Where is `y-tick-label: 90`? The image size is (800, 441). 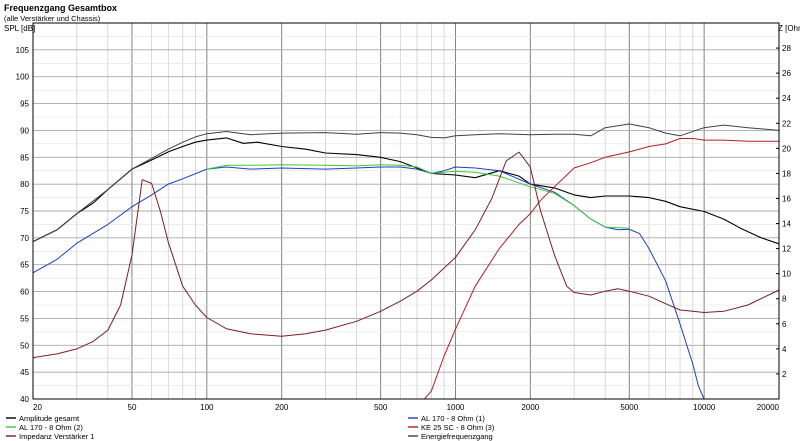
y-tick-label: 90 is located at coordinates (24, 130).